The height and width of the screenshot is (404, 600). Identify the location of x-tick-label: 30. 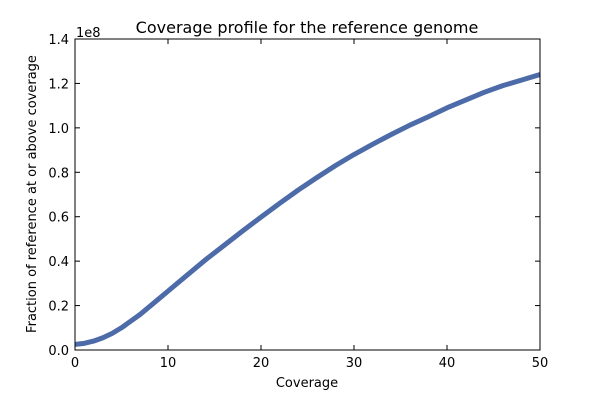
(354, 363).